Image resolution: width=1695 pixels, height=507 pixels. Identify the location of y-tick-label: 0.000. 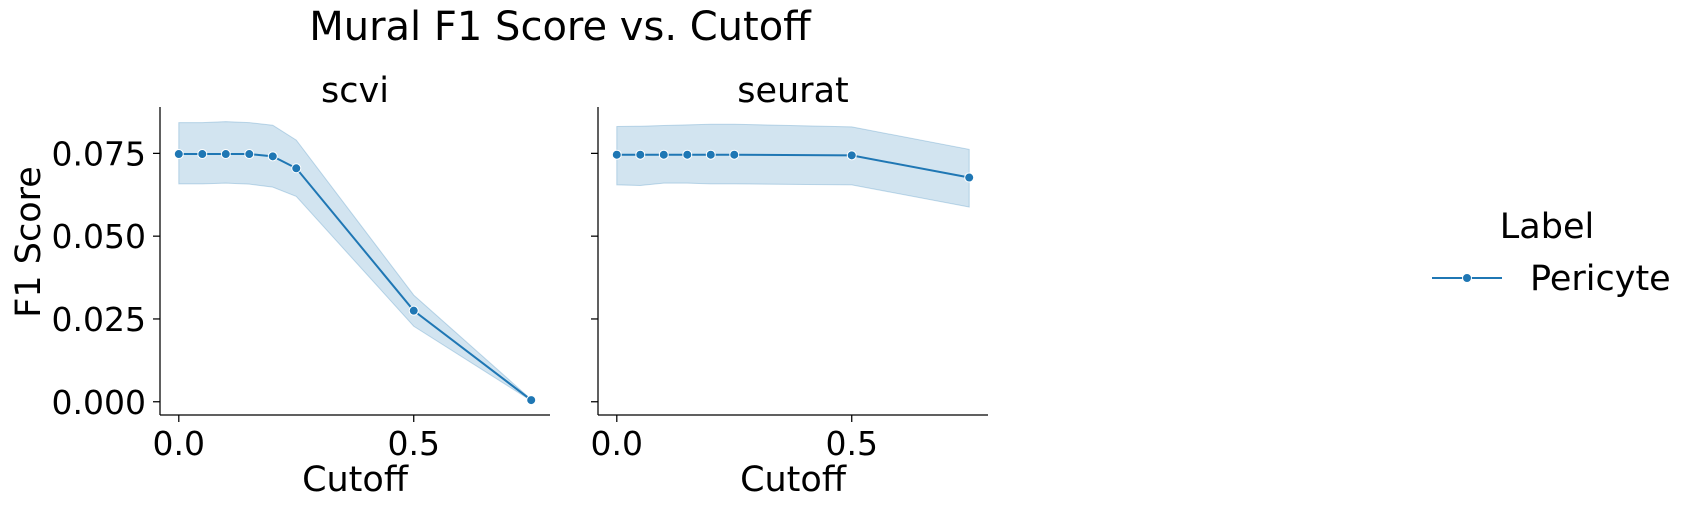
(99, 402).